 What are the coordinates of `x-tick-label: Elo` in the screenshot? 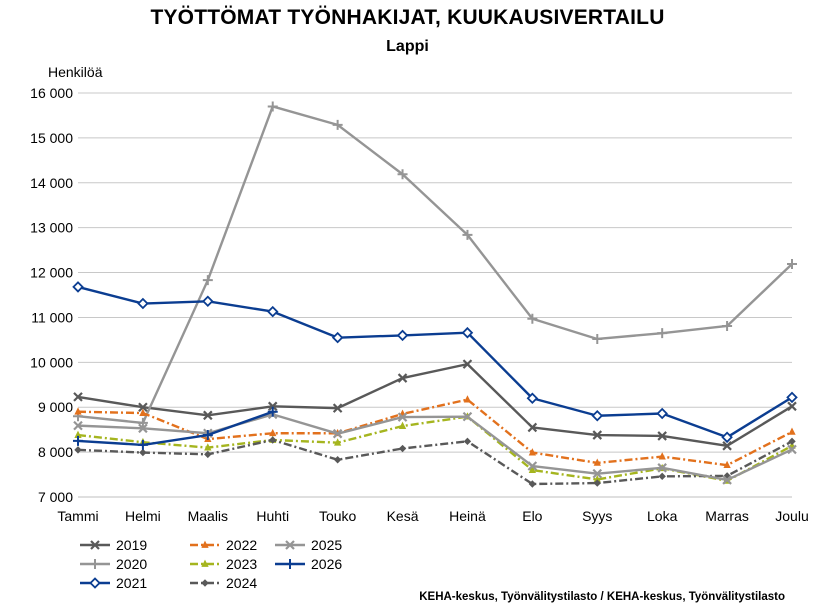 It's located at (532, 516).